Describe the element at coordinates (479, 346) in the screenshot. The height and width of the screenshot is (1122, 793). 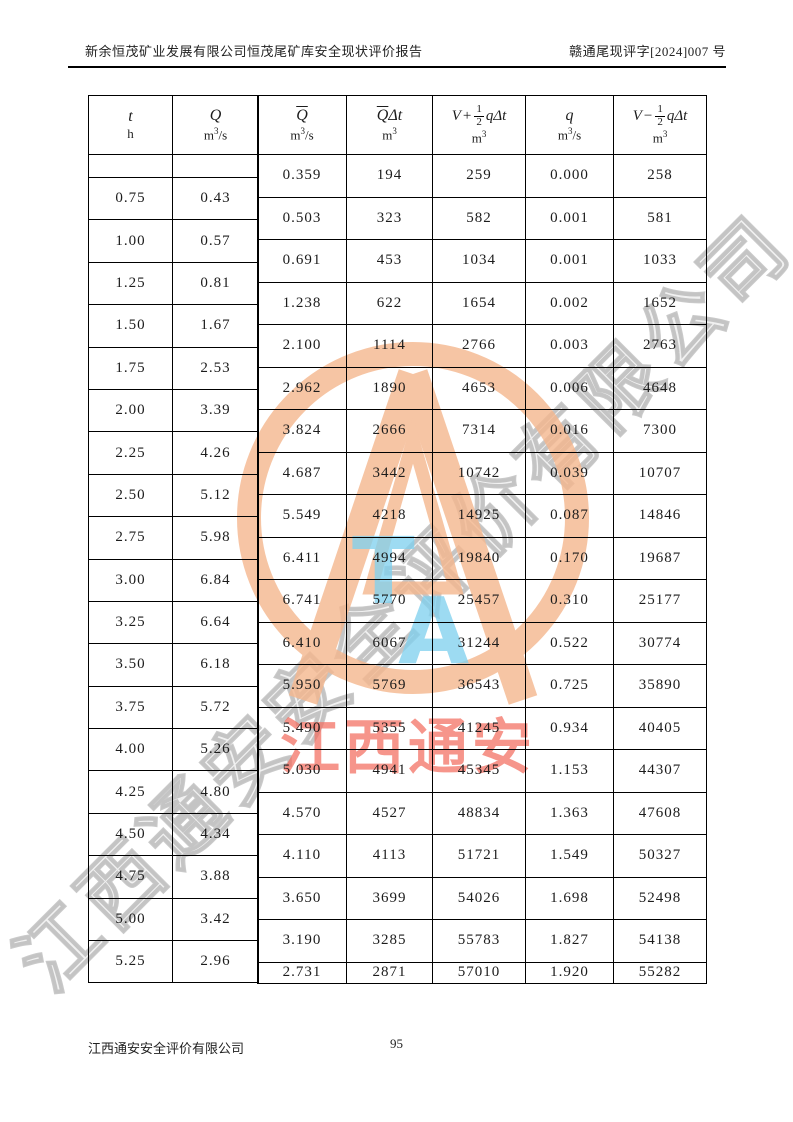
I see `table-cell: 2766` at that location.